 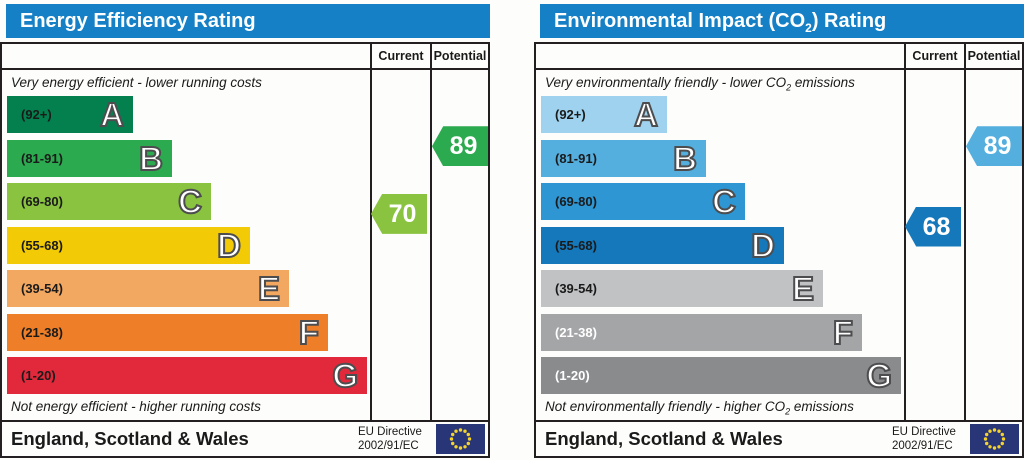 What do you see at coordinates (933, 226) in the screenshot?
I see `current-rating-arrow: 68` at bounding box center [933, 226].